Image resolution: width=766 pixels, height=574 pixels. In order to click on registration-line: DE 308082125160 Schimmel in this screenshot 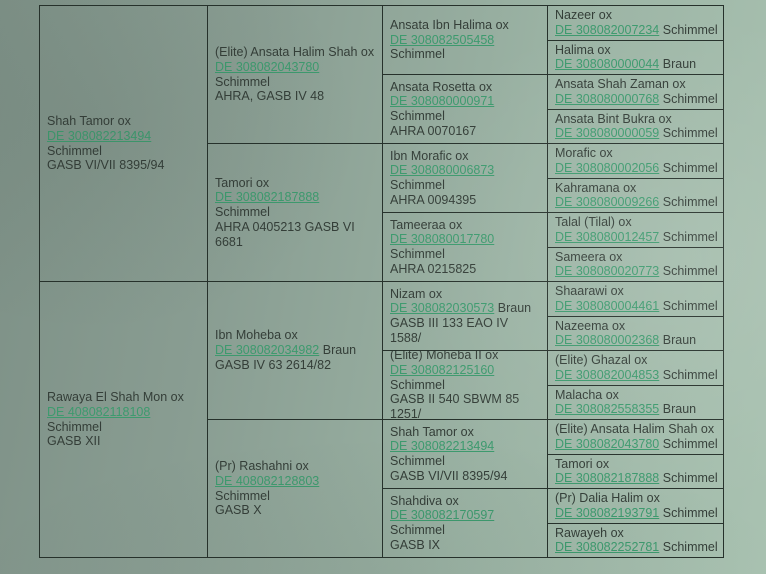, I will do `click(466, 378)`.